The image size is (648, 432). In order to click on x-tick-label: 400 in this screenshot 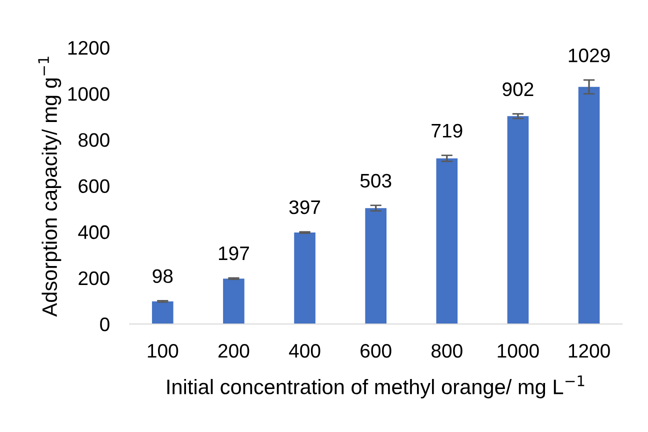, I will do `click(304, 351)`.